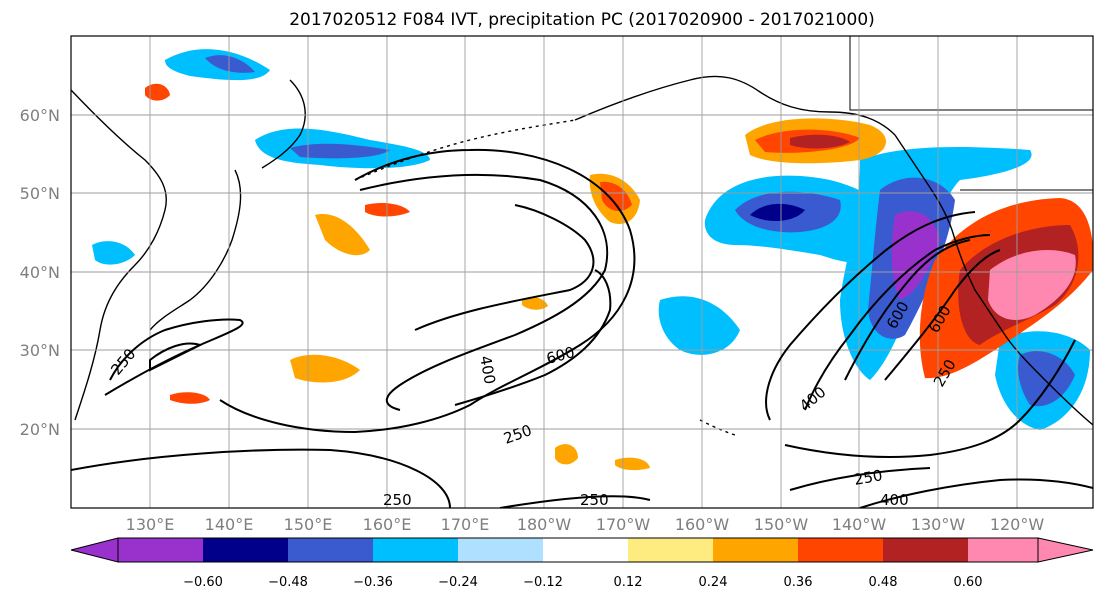 This screenshot has width=1105, height=601. I want to click on coast-alaska, so click(735, 105).